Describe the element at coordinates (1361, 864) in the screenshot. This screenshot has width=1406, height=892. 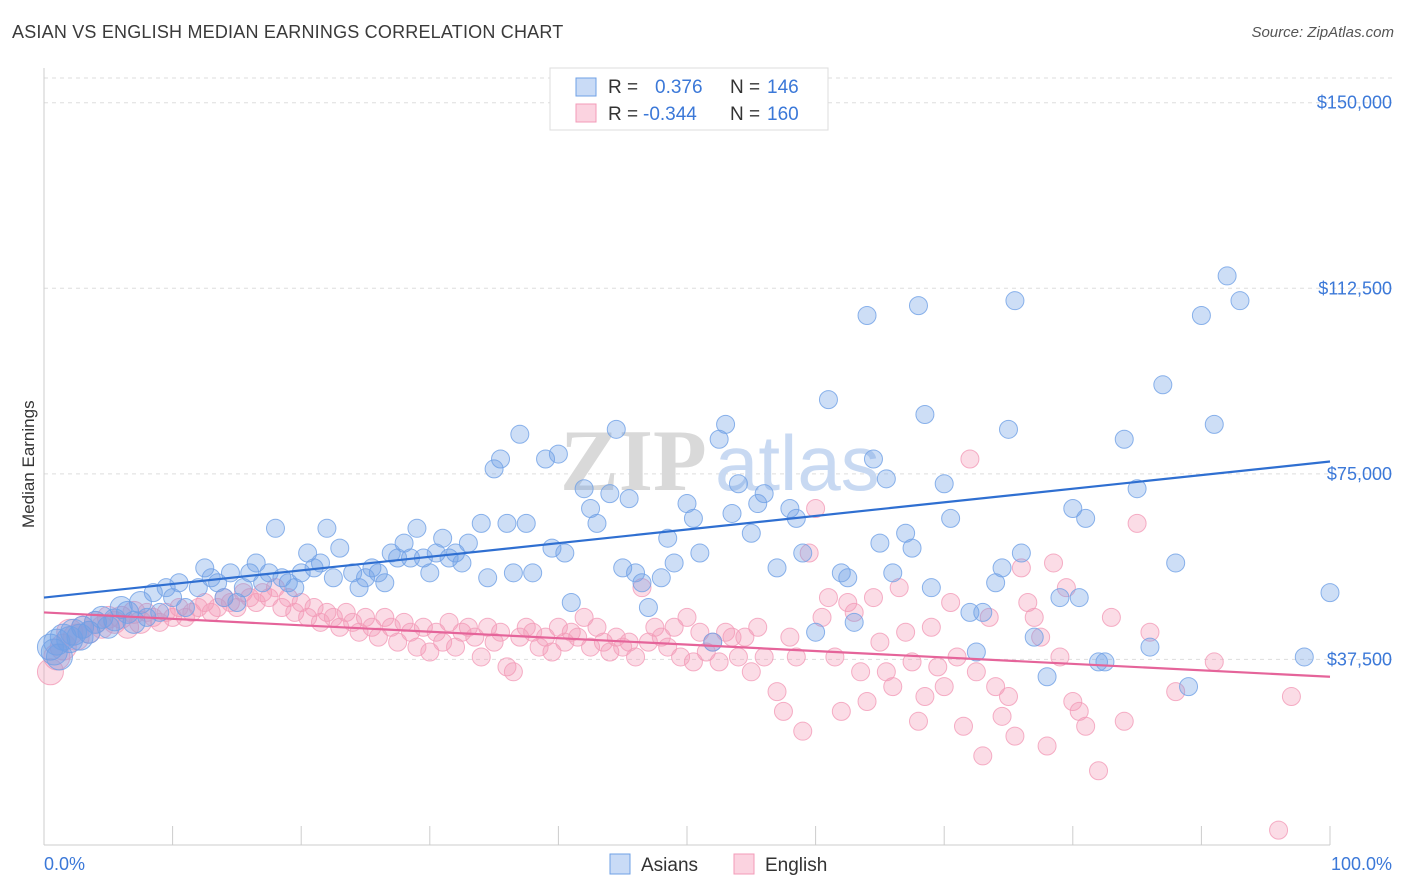
I see `x-tick-label: 100.0%` at that location.